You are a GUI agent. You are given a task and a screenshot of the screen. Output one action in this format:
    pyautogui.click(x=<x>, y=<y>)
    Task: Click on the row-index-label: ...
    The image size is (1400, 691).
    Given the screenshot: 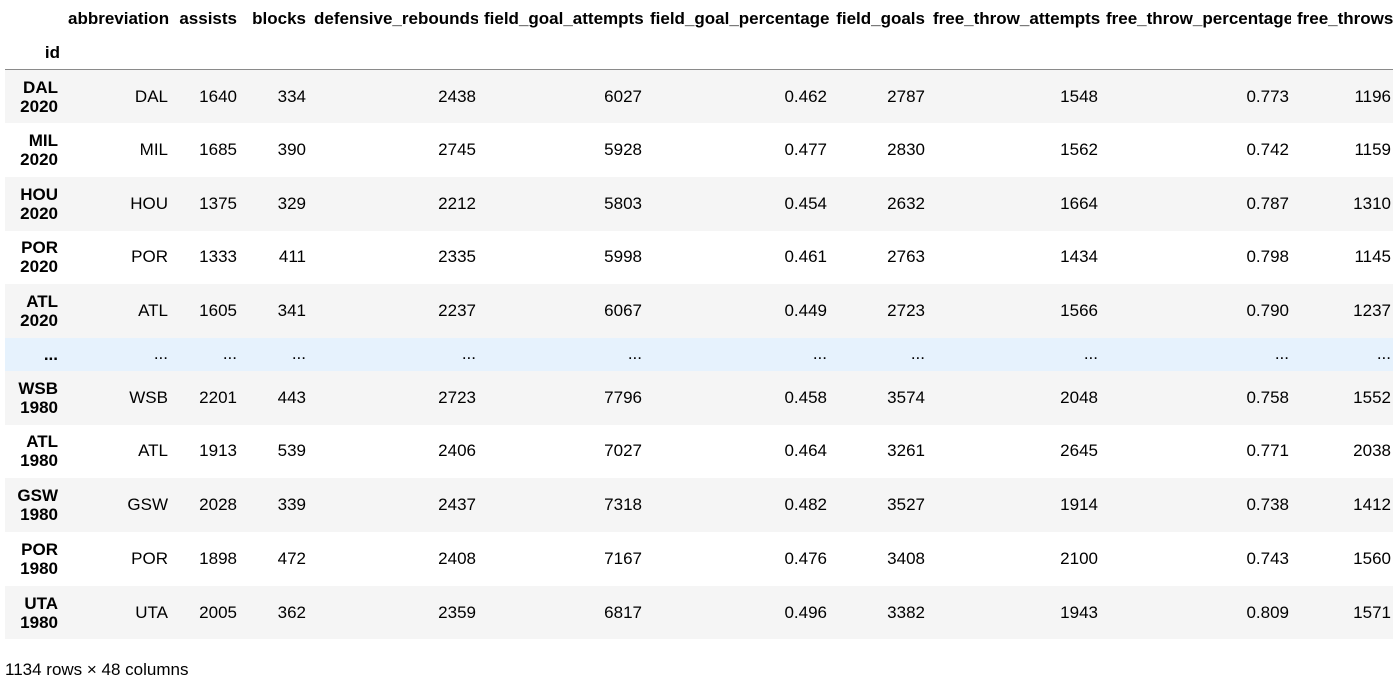 What is the action you would take?
    pyautogui.click(x=33, y=354)
    